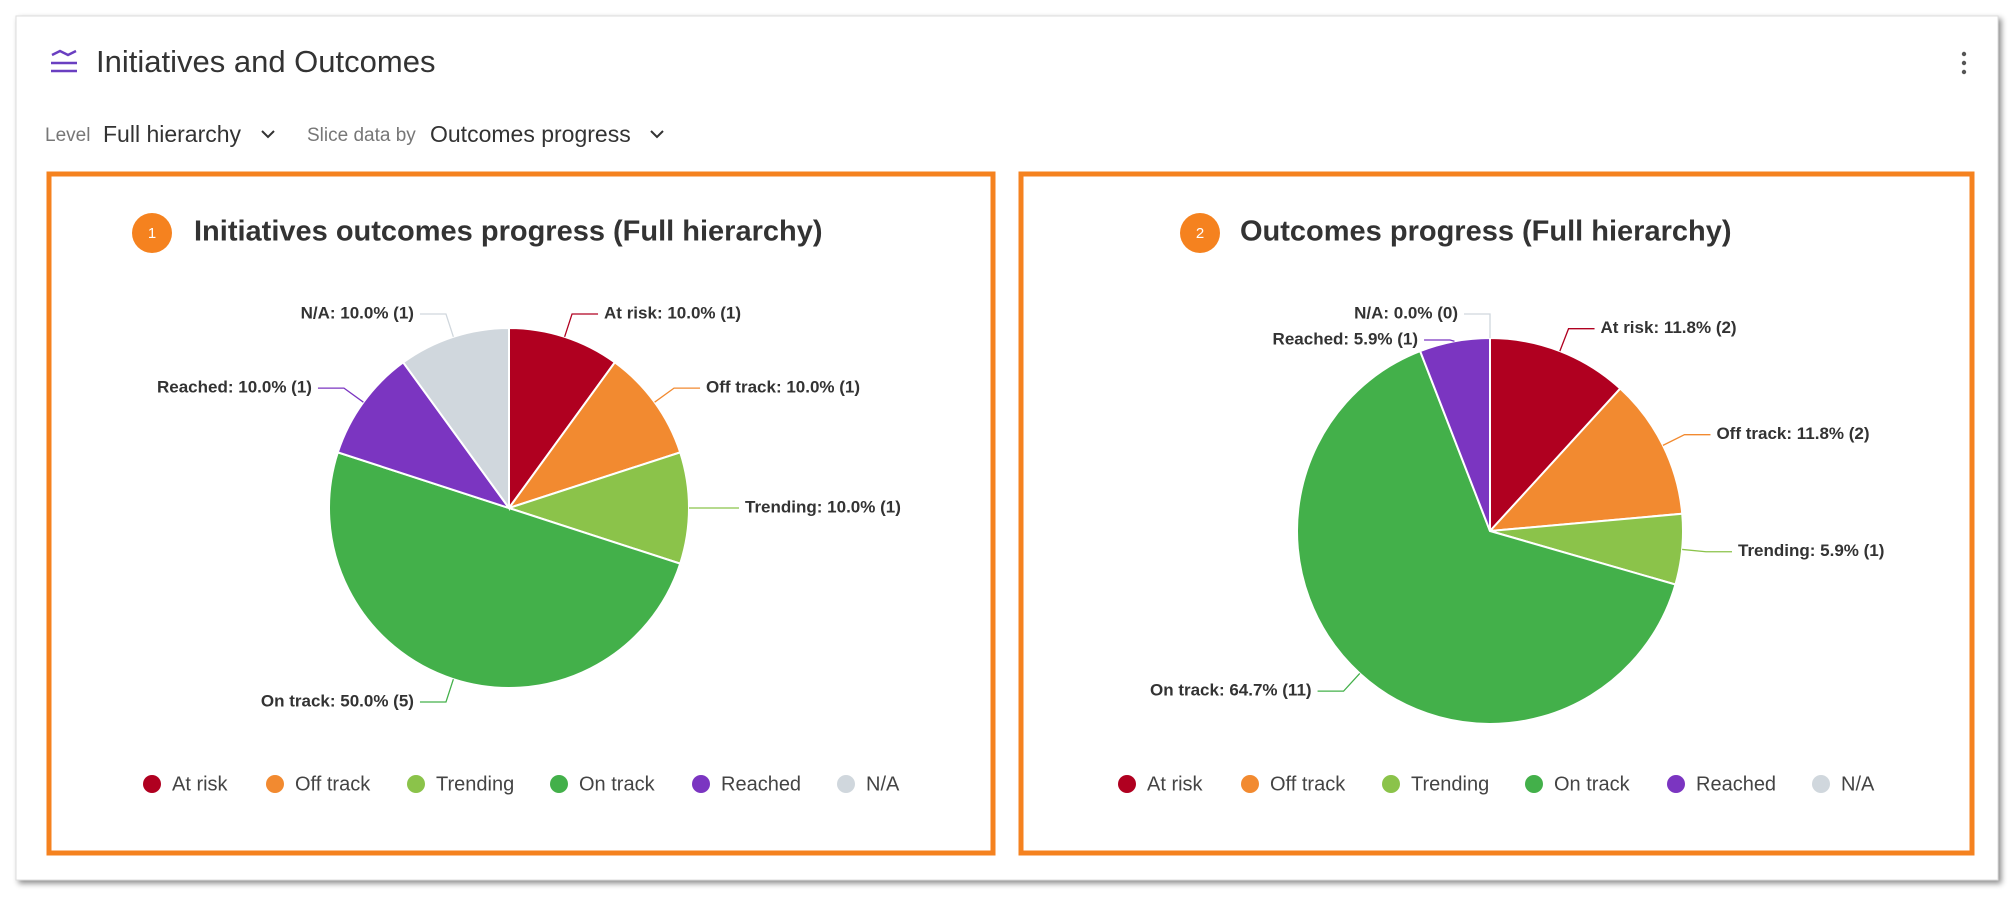 This screenshot has height=904, width=2016. What do you see at coordinates (64, 61) in the screenshot?
I see `menu-icon` at bounding box center [64, 61].